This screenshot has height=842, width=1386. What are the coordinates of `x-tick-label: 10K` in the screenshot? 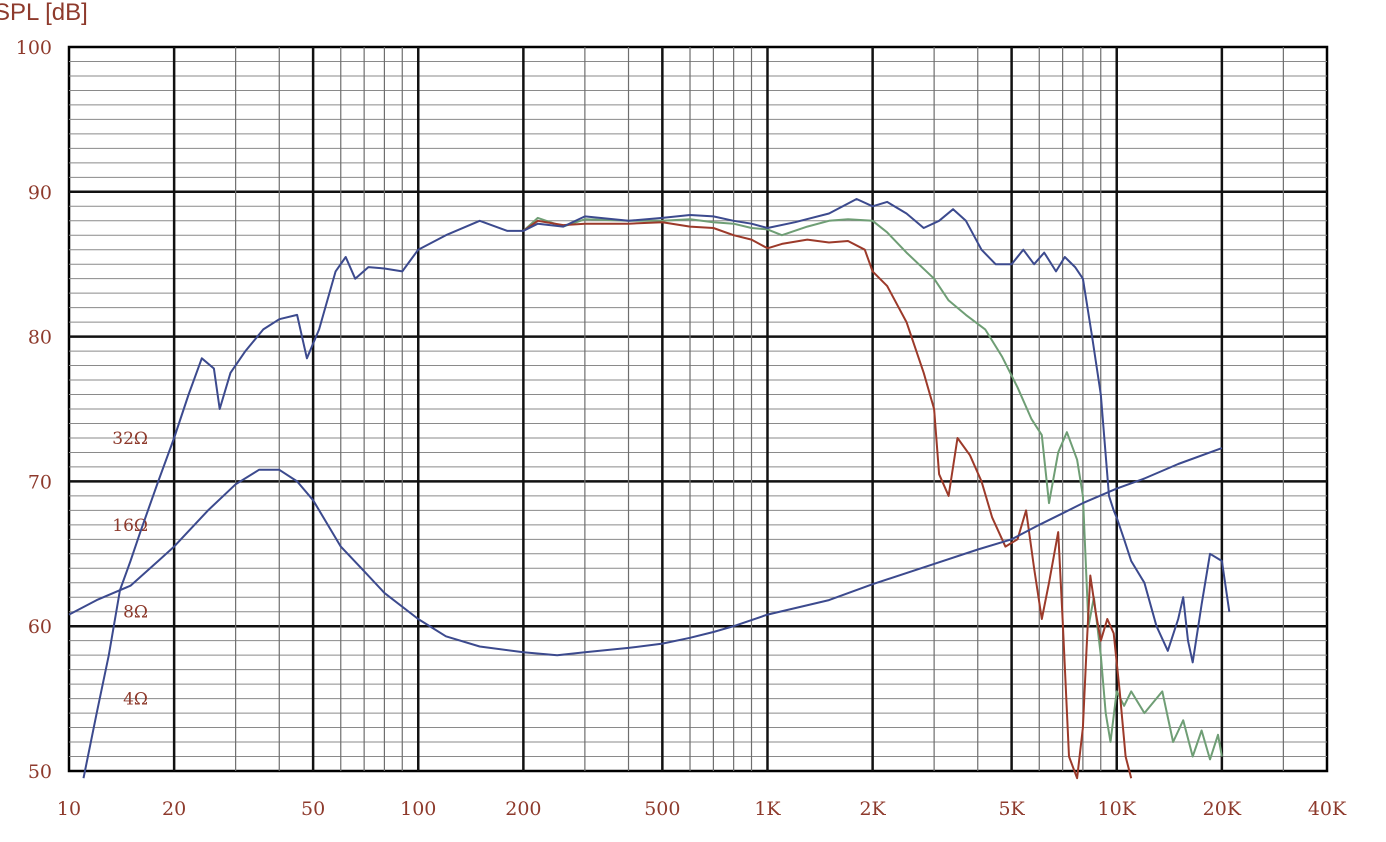 It's located at (1117, 809).